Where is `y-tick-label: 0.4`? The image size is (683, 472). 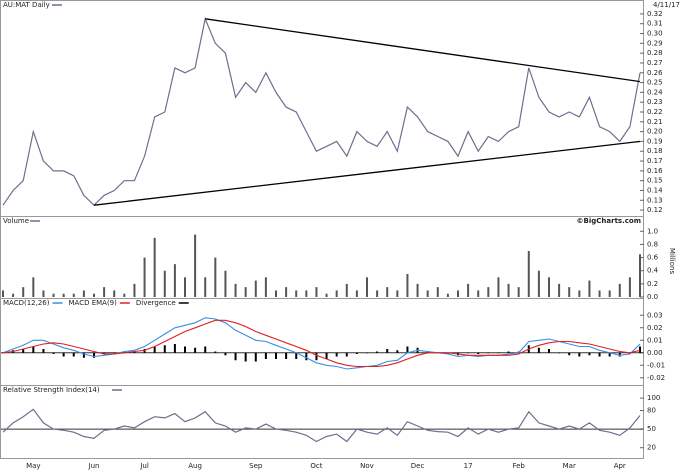
y-tick-label: 0.4 is located at coordinates (653, 271).